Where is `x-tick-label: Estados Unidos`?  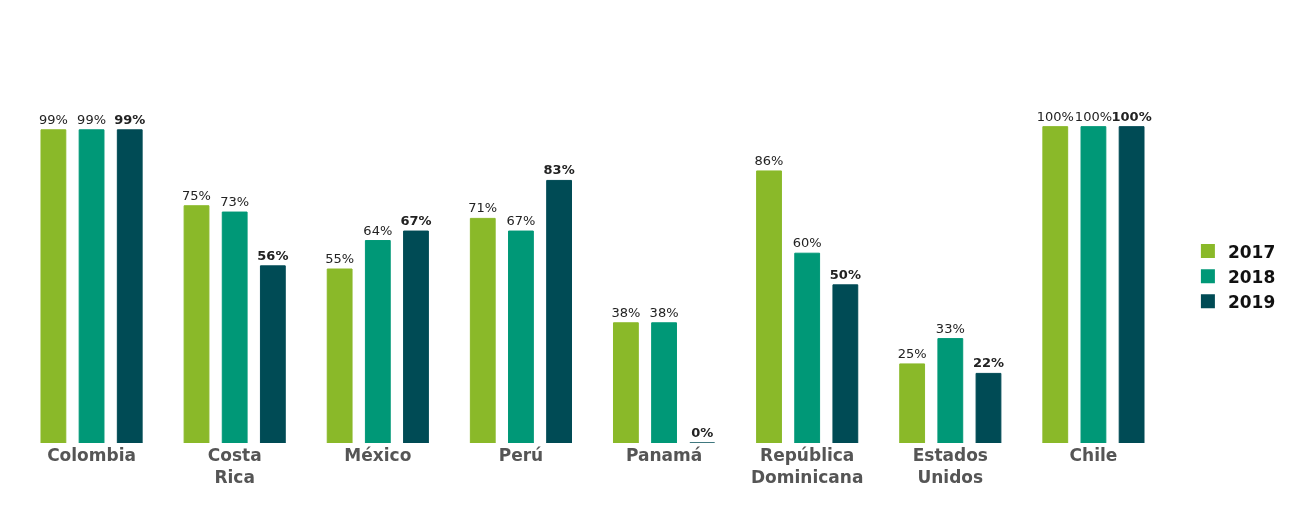
x-tick-label: Estados Unidos is located at coordinates (950, 466).